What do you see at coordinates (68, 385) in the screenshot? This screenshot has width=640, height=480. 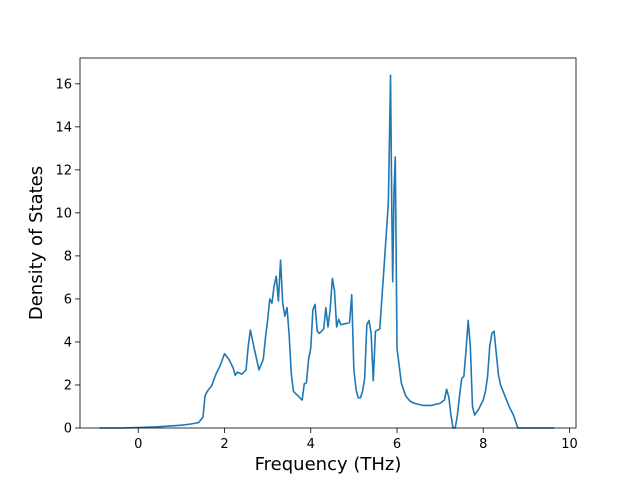 I see `y-tick-label: 2` at bounding box center [68, 385].